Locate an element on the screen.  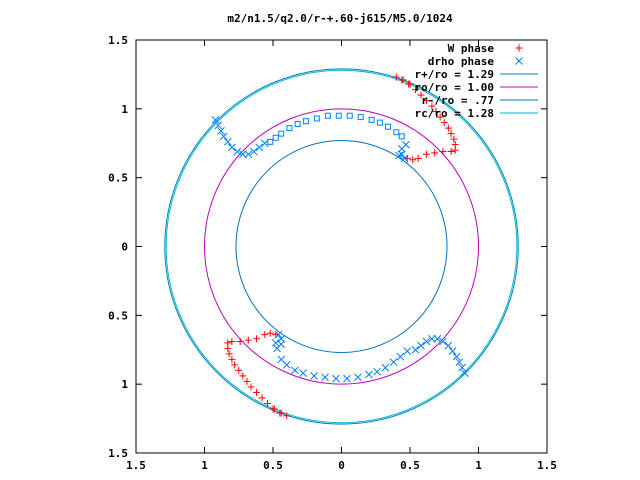
legend-marker is located at coordinates (519, 48).